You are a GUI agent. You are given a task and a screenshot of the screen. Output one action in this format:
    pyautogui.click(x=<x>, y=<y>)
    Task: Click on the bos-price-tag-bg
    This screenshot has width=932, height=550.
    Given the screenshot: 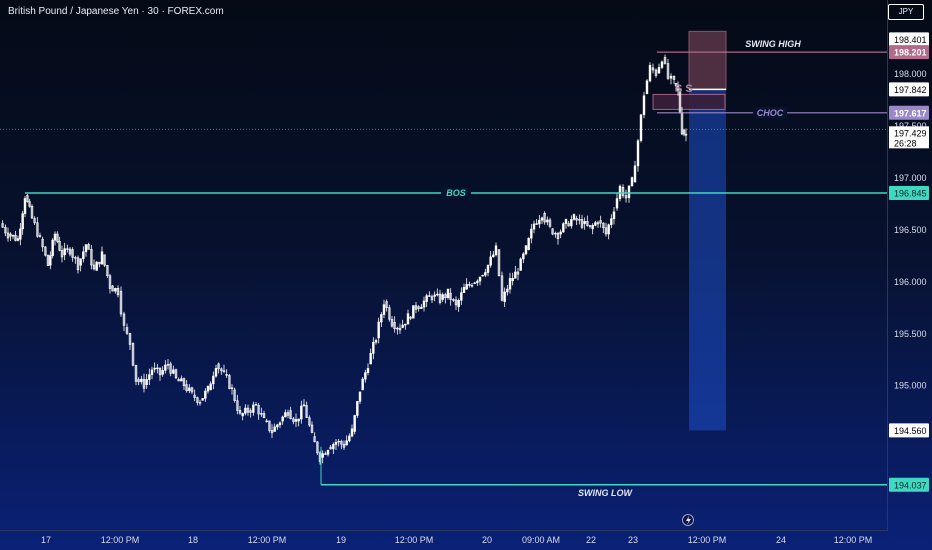 What is the action you would take?
    pyautogui.click(x=909, y=193)
    